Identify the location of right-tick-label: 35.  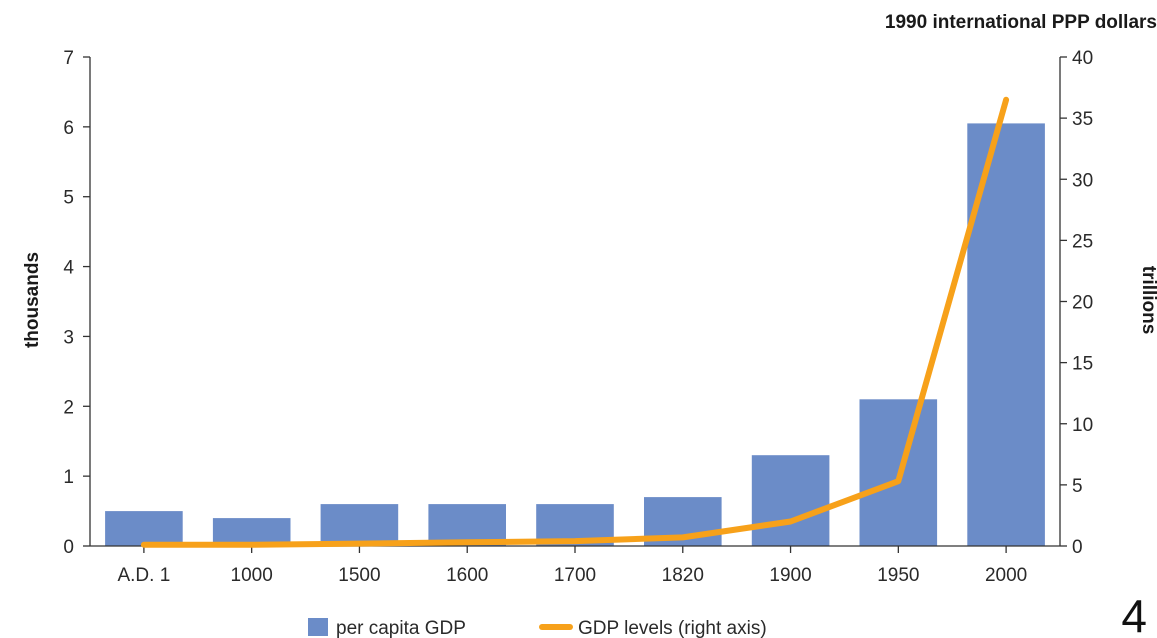
(1082, 119).